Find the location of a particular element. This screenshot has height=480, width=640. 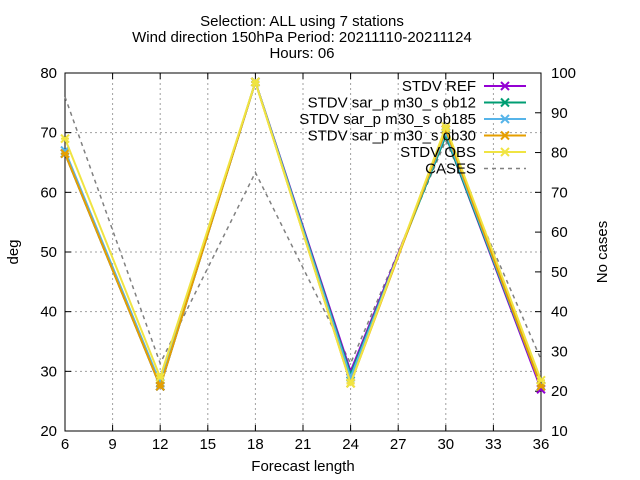

x-tick-label: 9 is located at coordinates (112, 444).